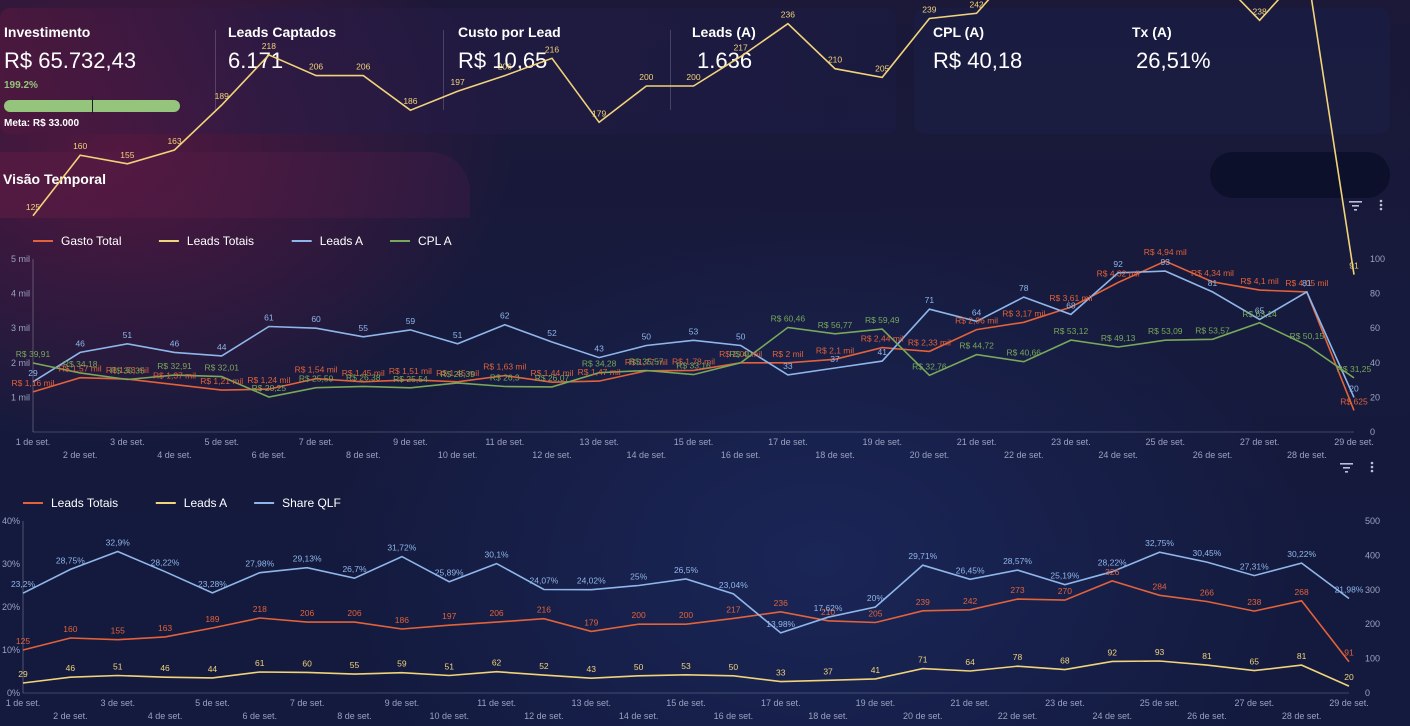  Describe the element at coordinates (599, 349) in the screenshot. I see `data-label: 43` at that location.